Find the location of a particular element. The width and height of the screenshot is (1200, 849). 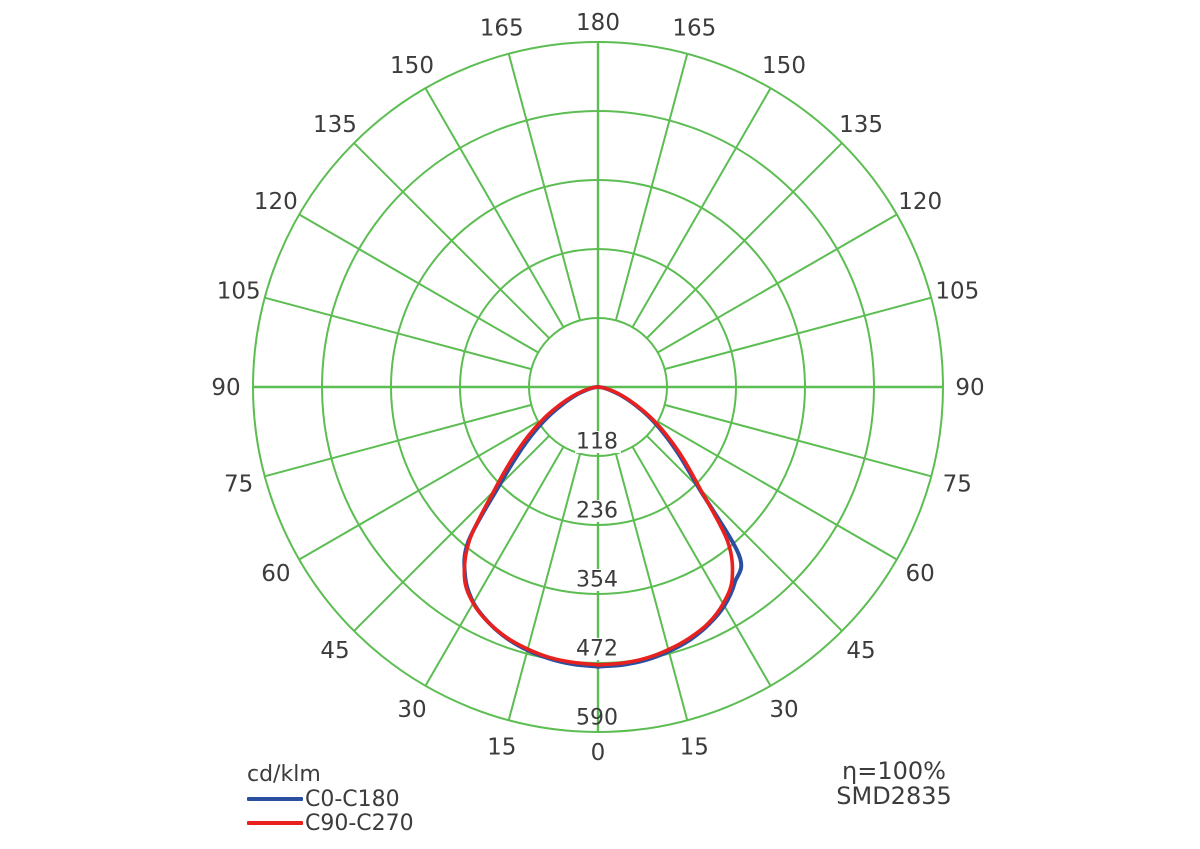

legend-line-c0-c180-swatch is located at coordinates (275, 799).